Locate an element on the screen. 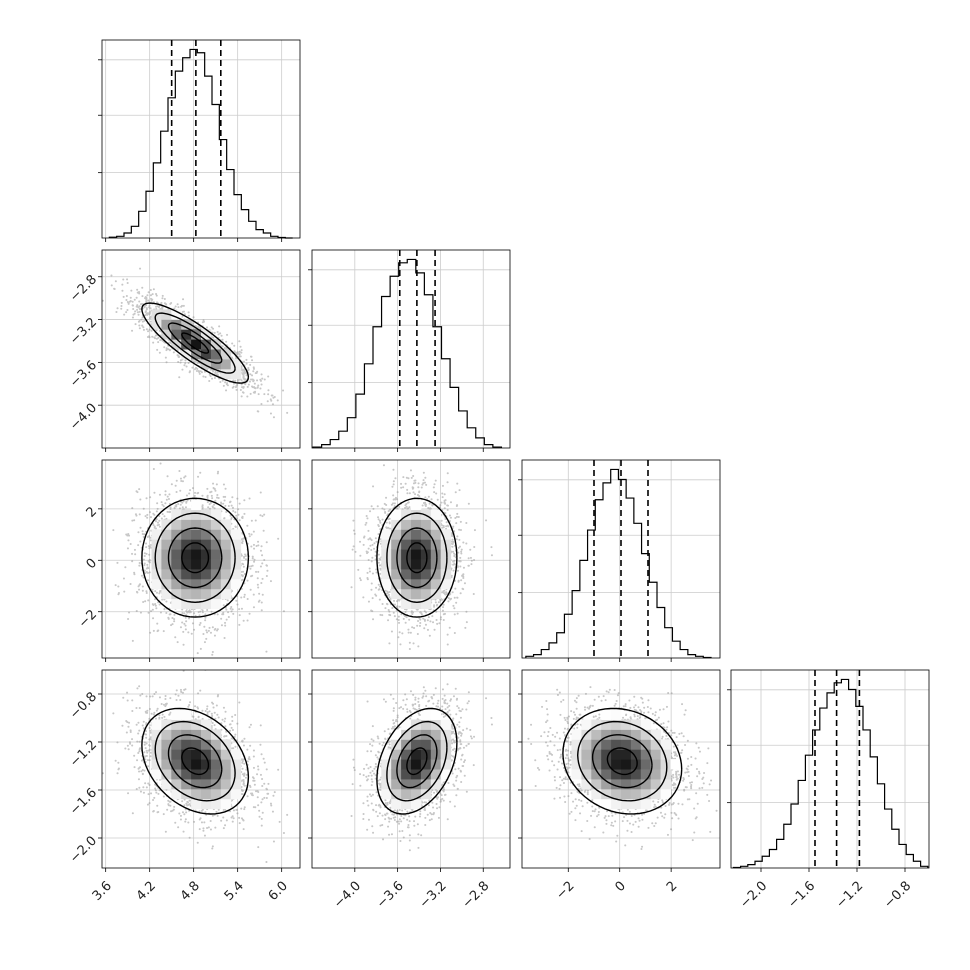  scatter-panel-3-1: −4.0 −3.6 −3.2 −2.8 is located at coordinates (409, 790).